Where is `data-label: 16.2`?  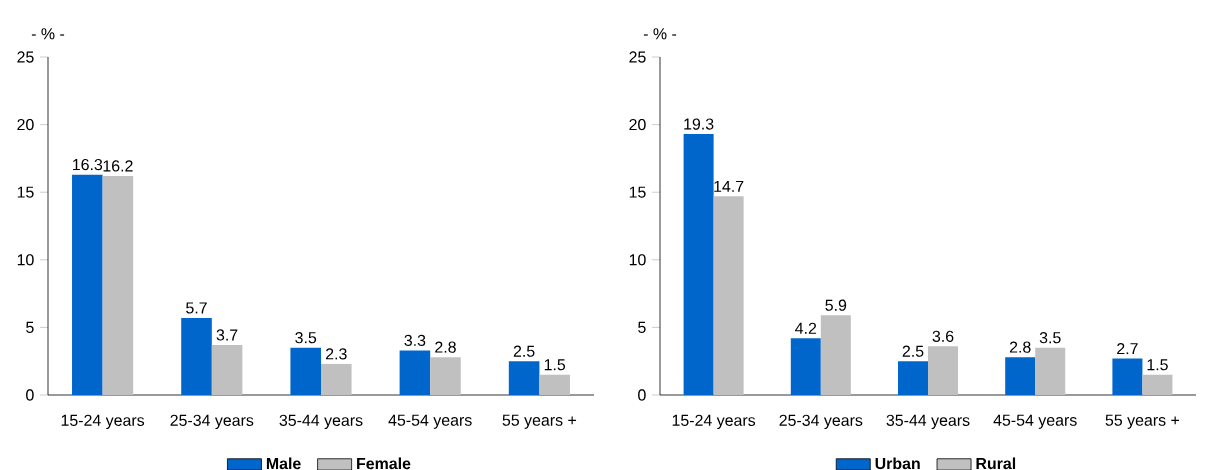 data-label: 16.2 is located at coordinates (118, 166).